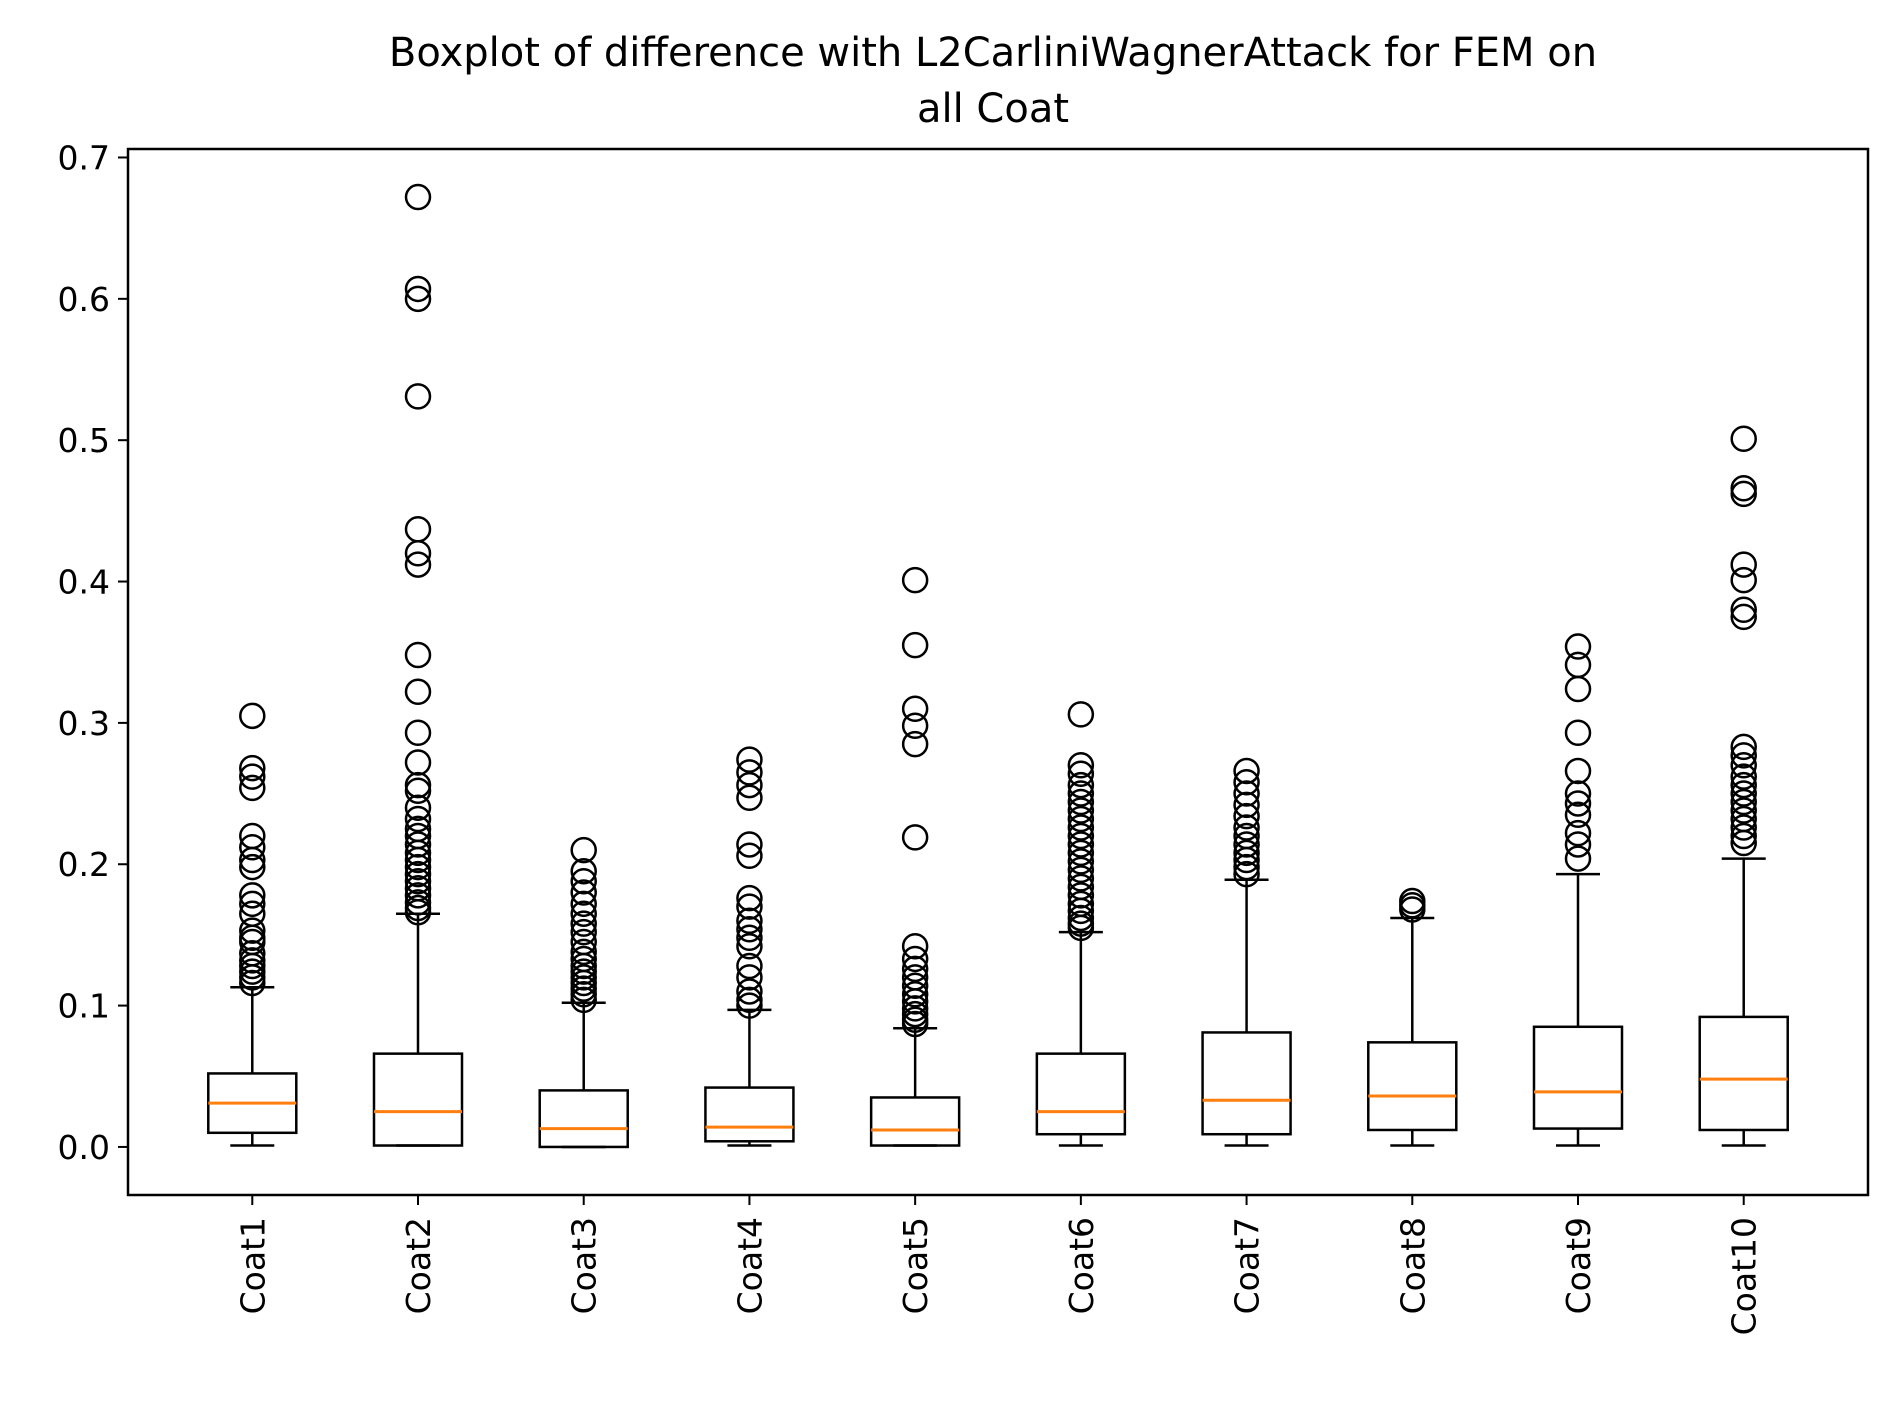 This screenshot has height=1403, width=1890. Describe the element at coordinates (1412, 1086) in the screenshot. I see `box-coat8` at that location.